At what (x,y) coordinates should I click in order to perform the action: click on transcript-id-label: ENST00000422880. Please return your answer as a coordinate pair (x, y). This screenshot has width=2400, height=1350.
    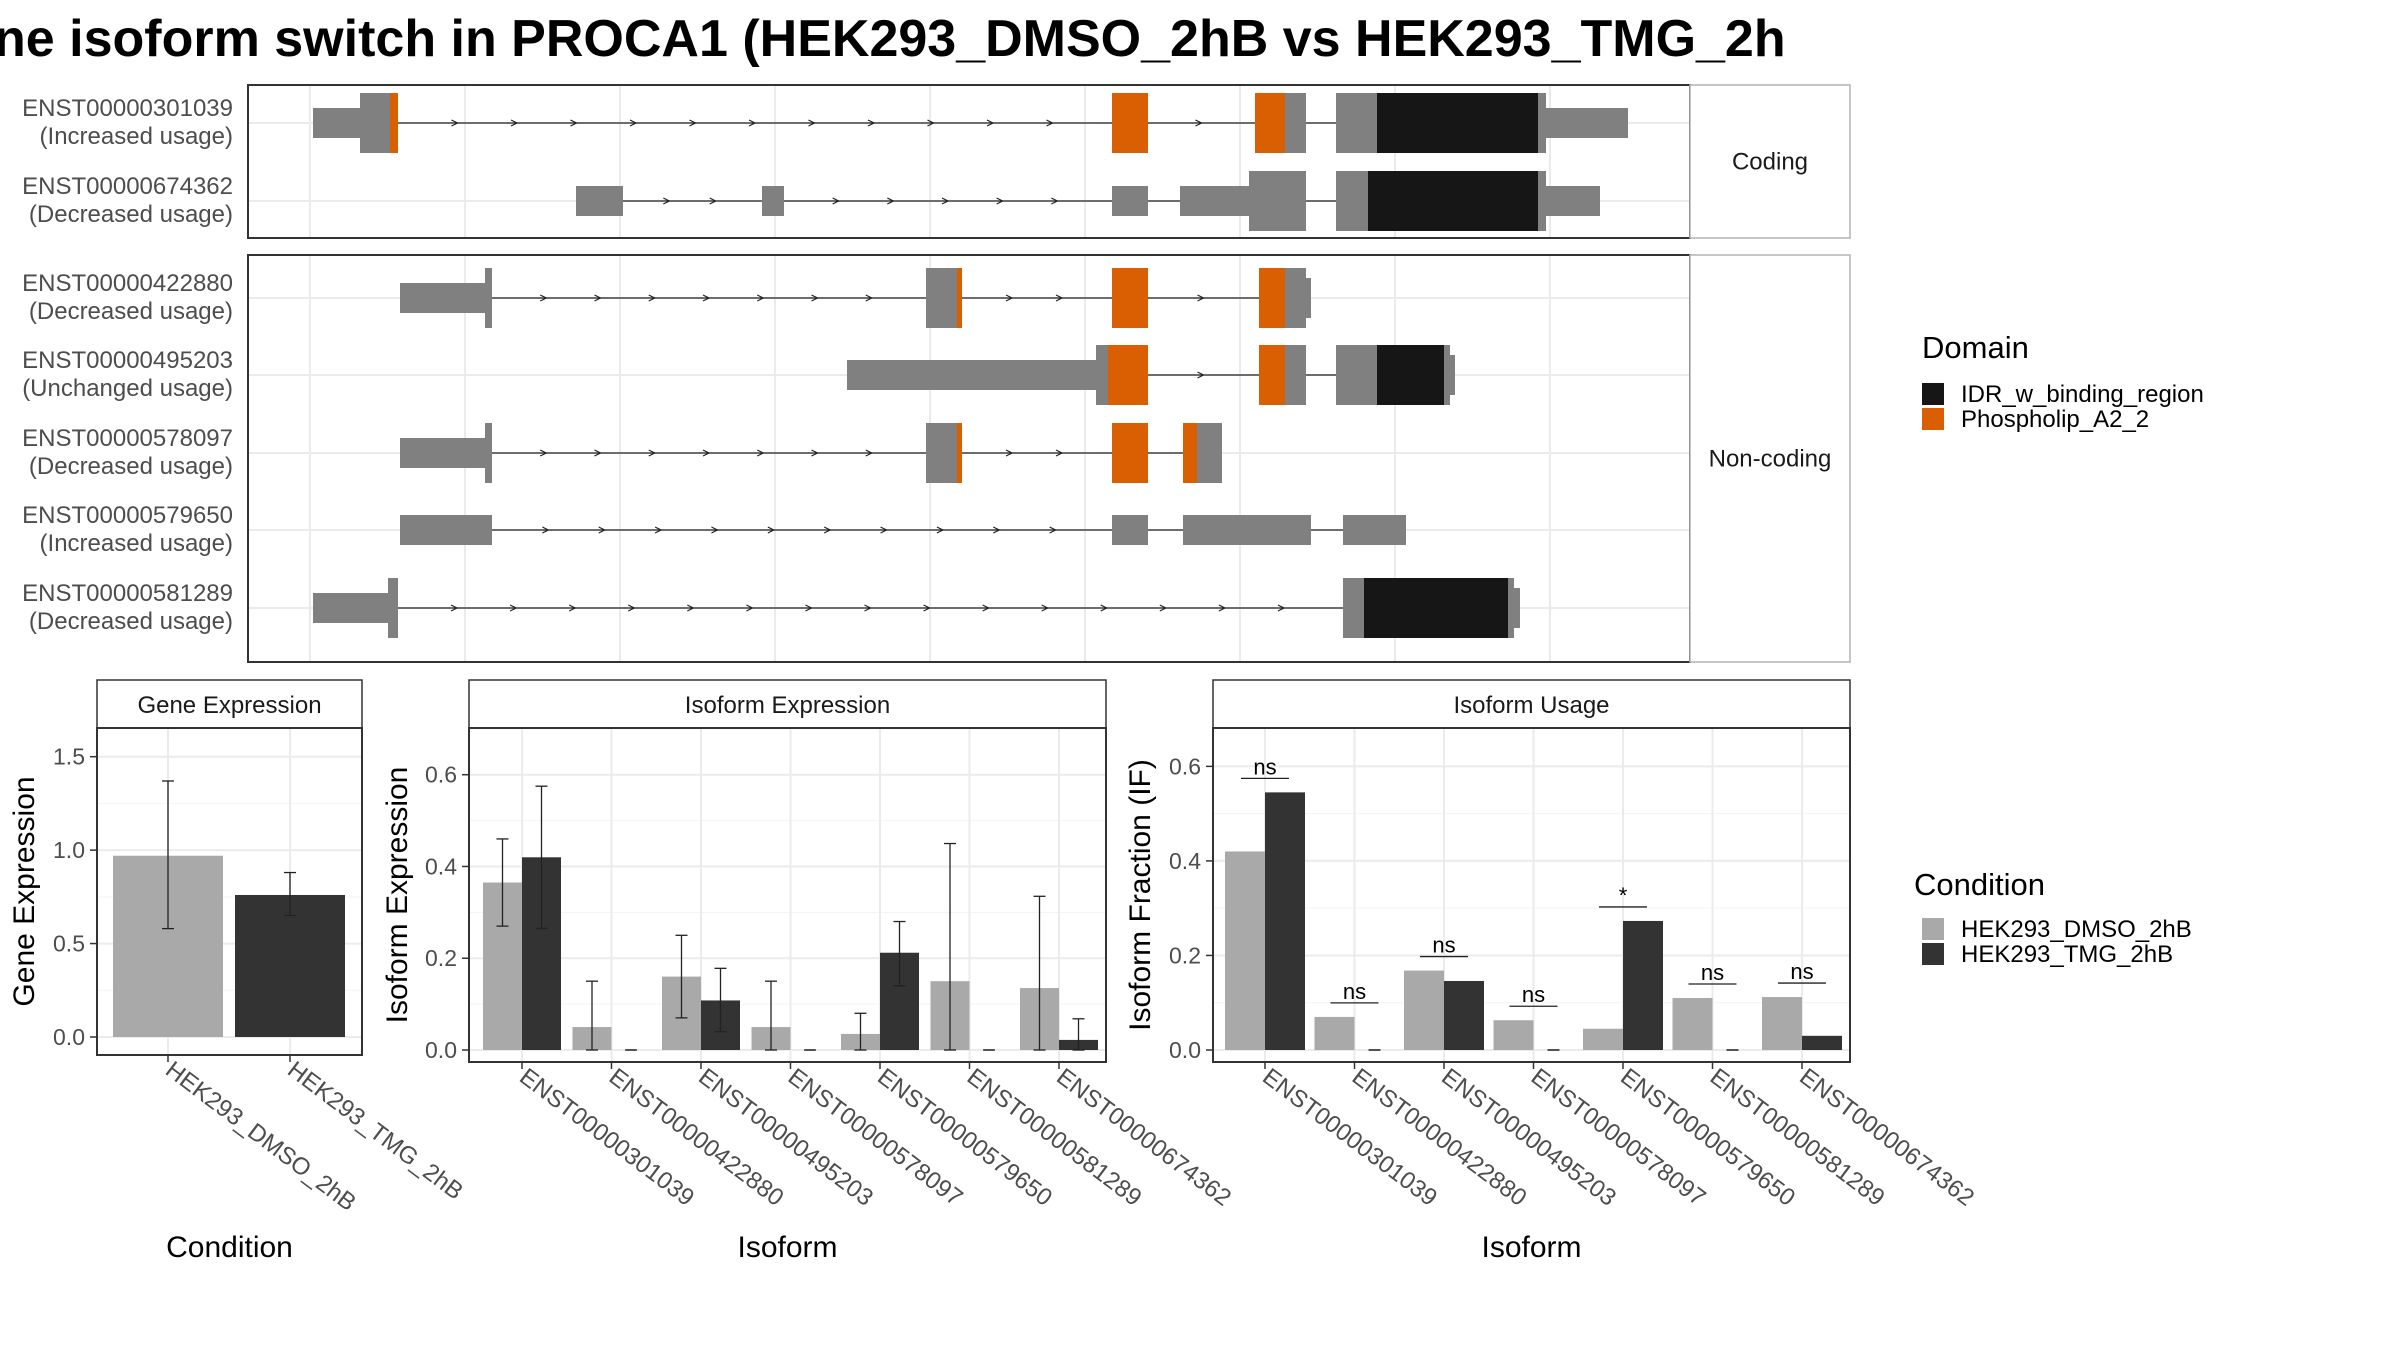
    Looking at the image, I should click on (127, 283).